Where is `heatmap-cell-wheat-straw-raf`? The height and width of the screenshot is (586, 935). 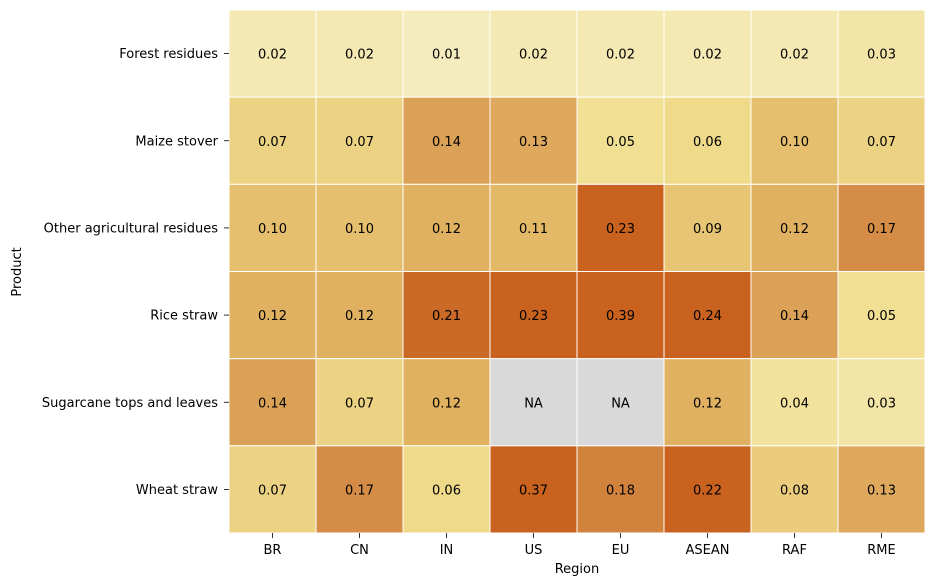 heatmap-cell-wheat-straw-raf is located at coordinates (794, 489).